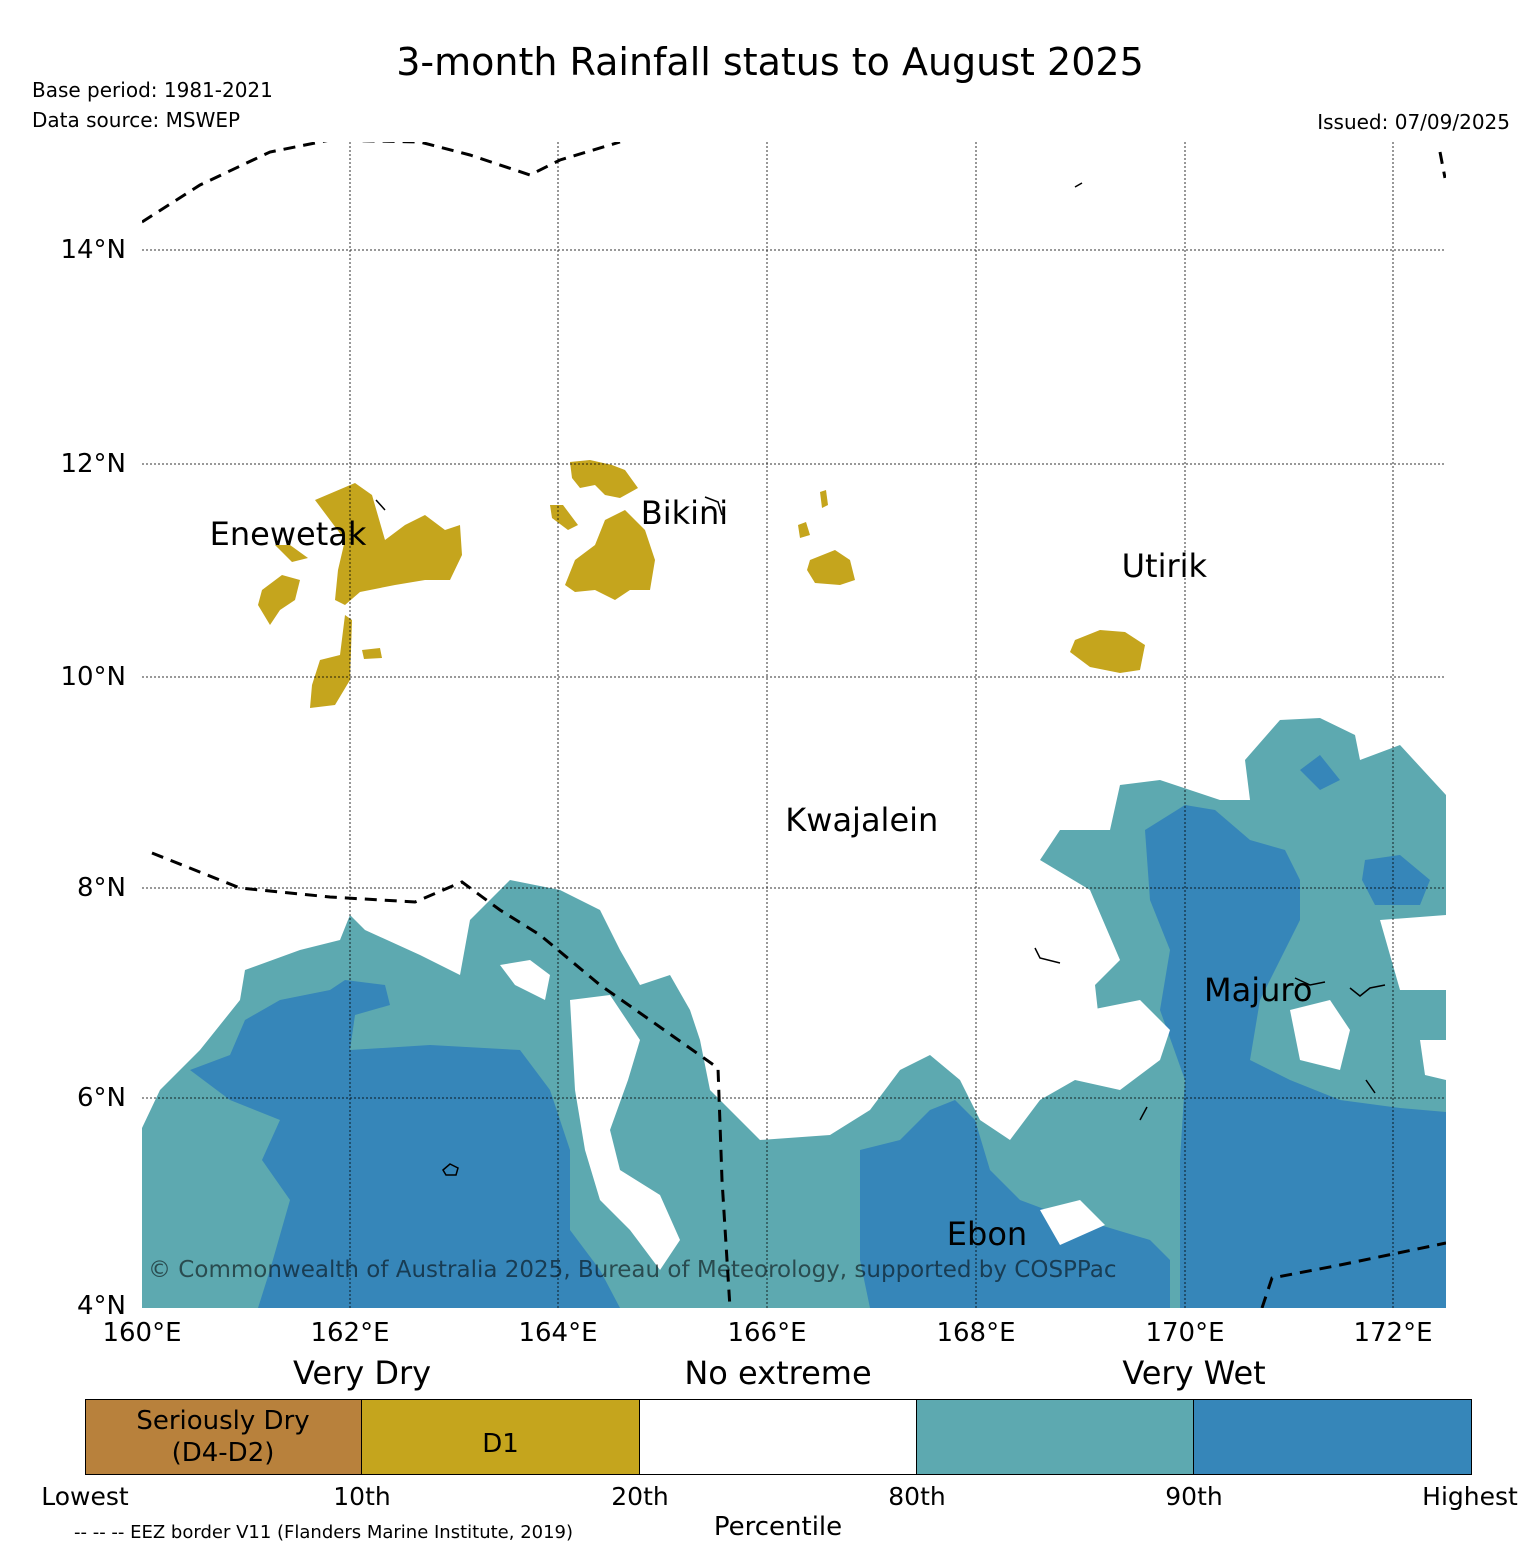 This screenshot has width=1540, height=1563. Describe the element at coordinates (93, 464) in the screenshot. I see `lat-tick: 12°N` at that location.